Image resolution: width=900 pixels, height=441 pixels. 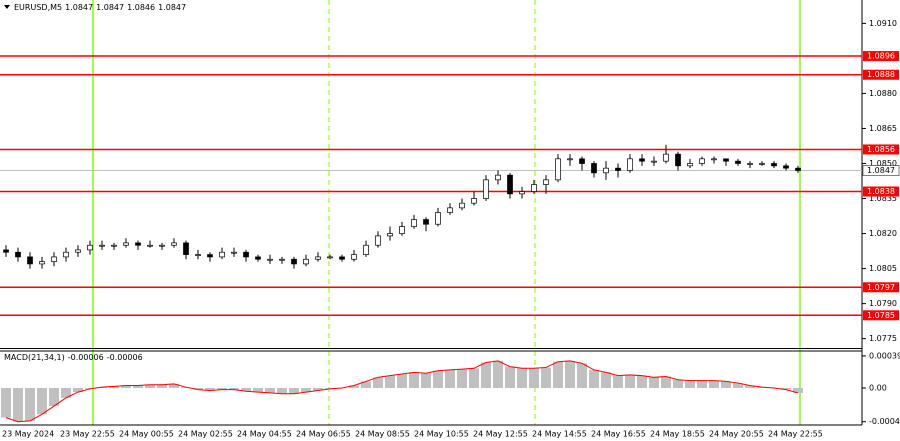 I want to click on y-tick-label: 0.00, so click(x=878, y=388).